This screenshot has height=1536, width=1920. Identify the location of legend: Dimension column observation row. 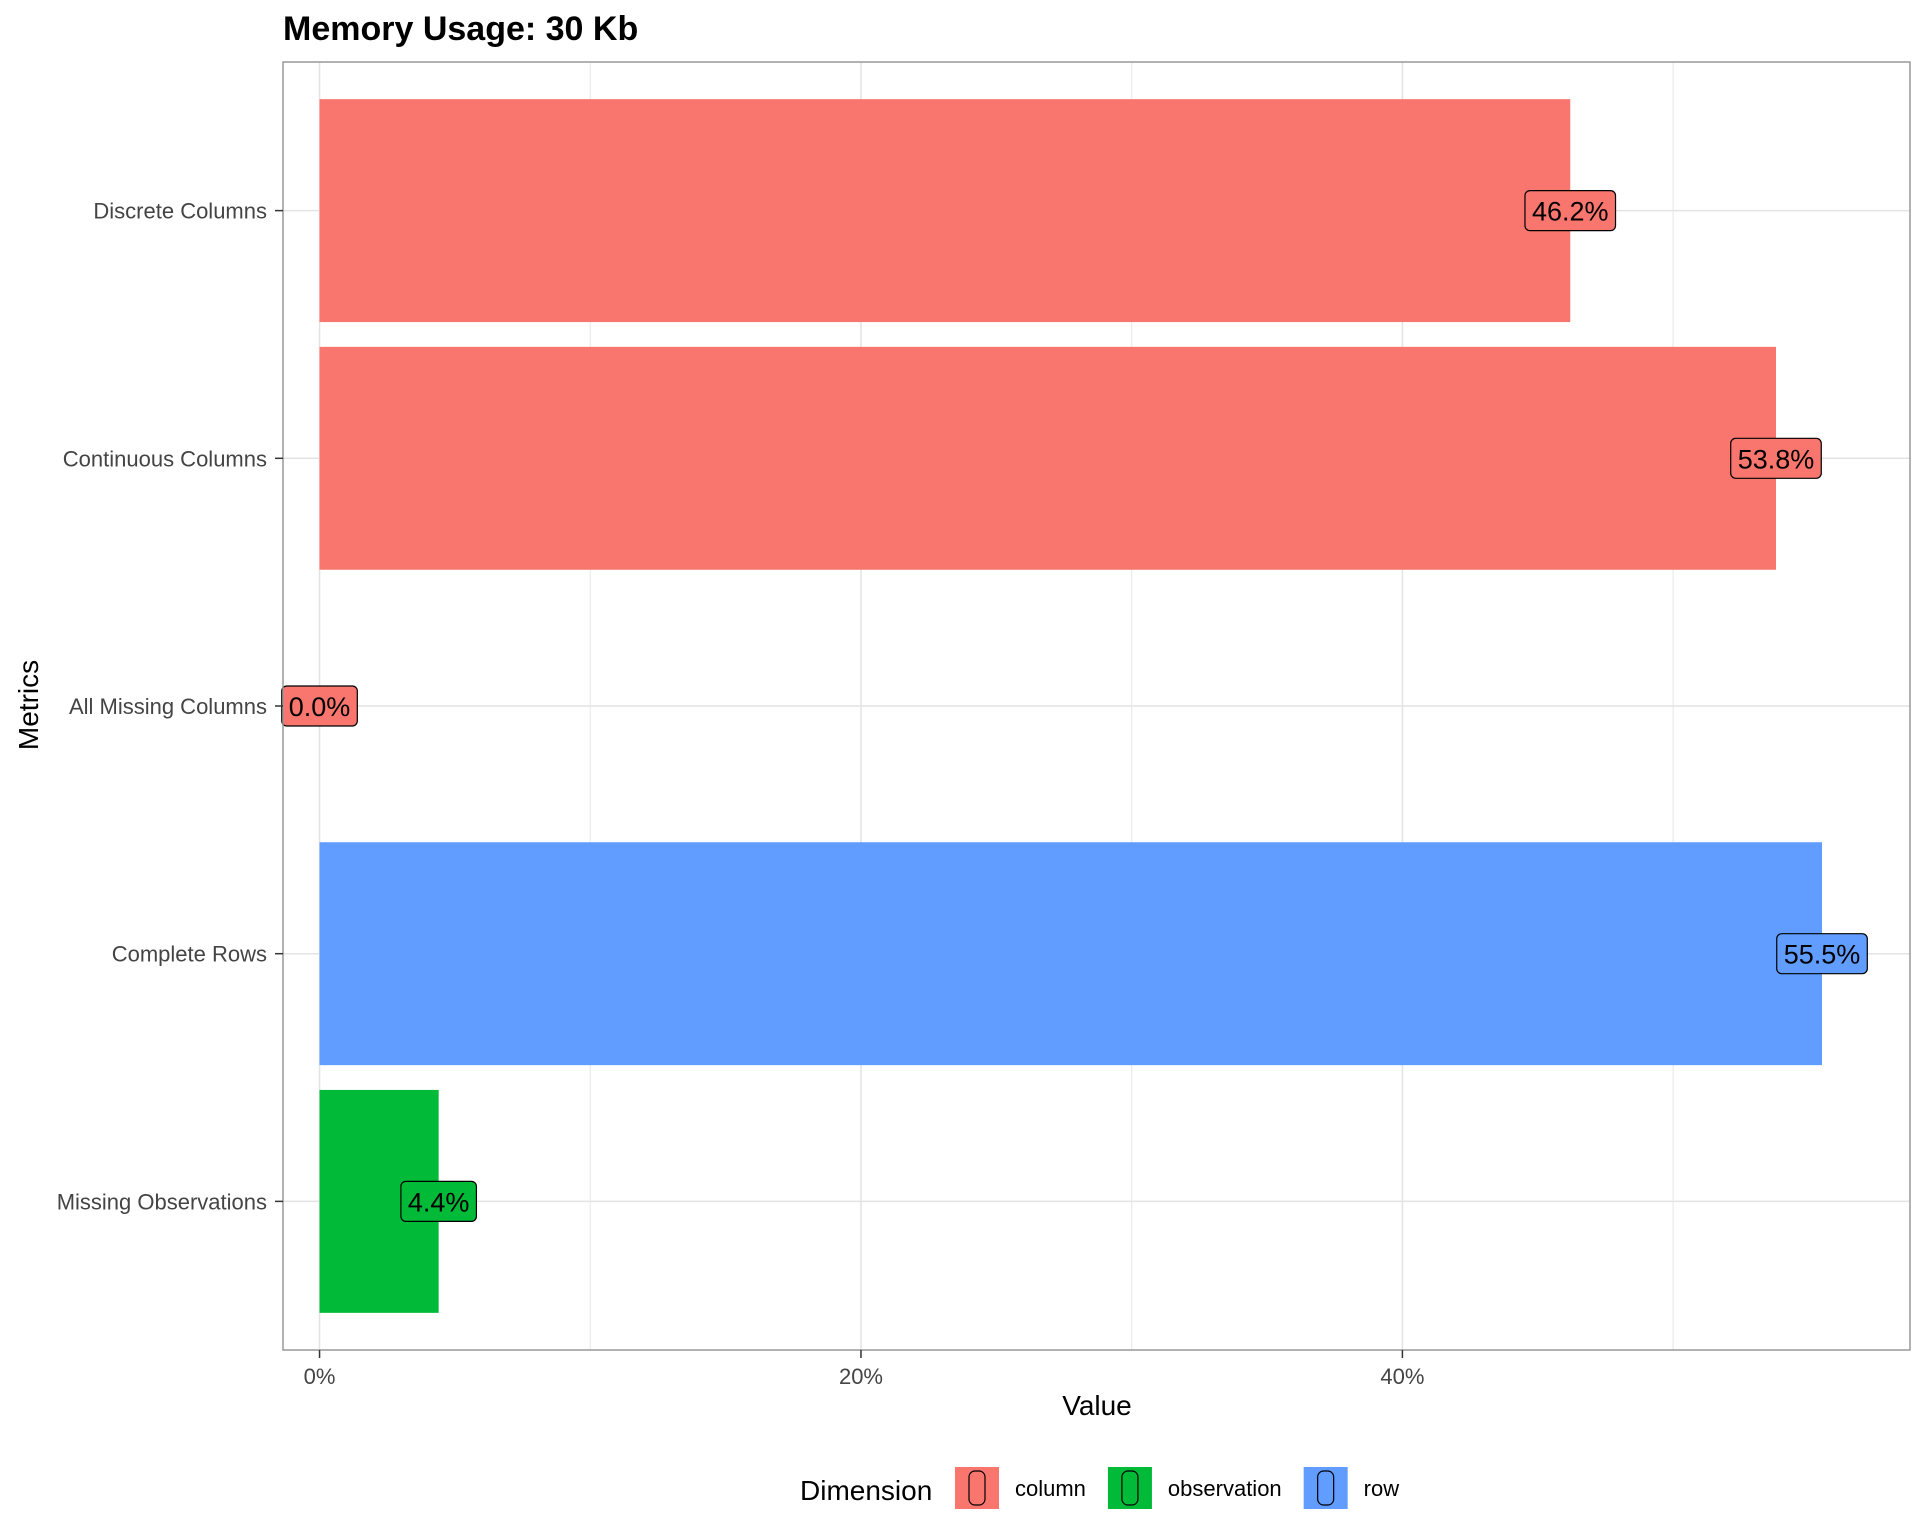
(1099, 1488).